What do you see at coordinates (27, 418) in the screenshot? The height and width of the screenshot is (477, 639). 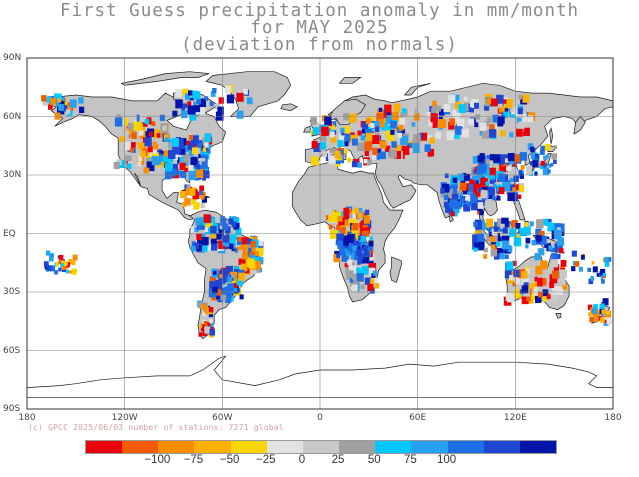 I see `longitude-label: 180` at bounding box center [27, 418].